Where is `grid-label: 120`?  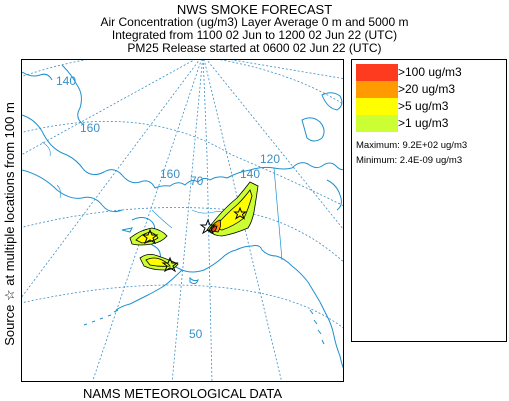 grid-label: 120 is located at coordinates (270, 159).